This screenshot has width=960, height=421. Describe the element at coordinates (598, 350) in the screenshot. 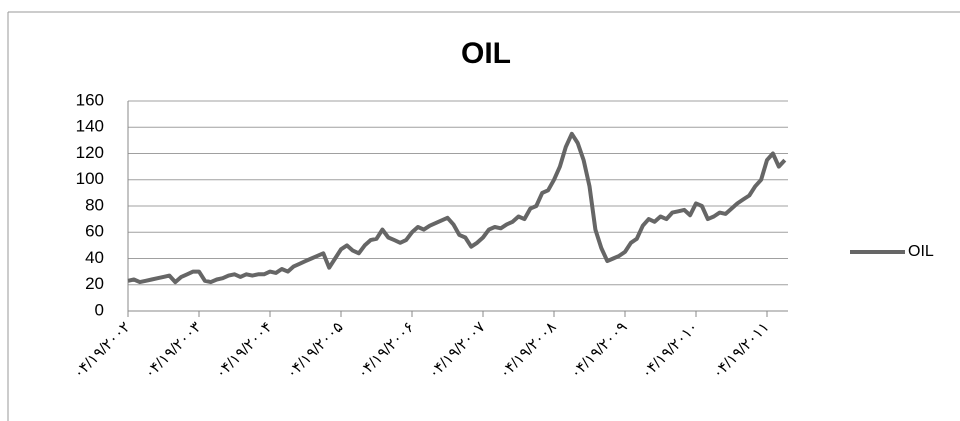

I see `x-tick-label: ۰۴/۱۹/۲۰۰۹` at that location.